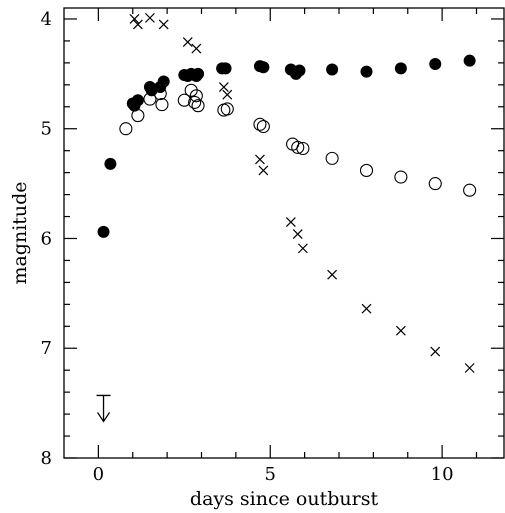  What do you see at coordinates (46, 458) in the screenshot?
I see `y-tick-label: 8` at bounding box center [46, 458].